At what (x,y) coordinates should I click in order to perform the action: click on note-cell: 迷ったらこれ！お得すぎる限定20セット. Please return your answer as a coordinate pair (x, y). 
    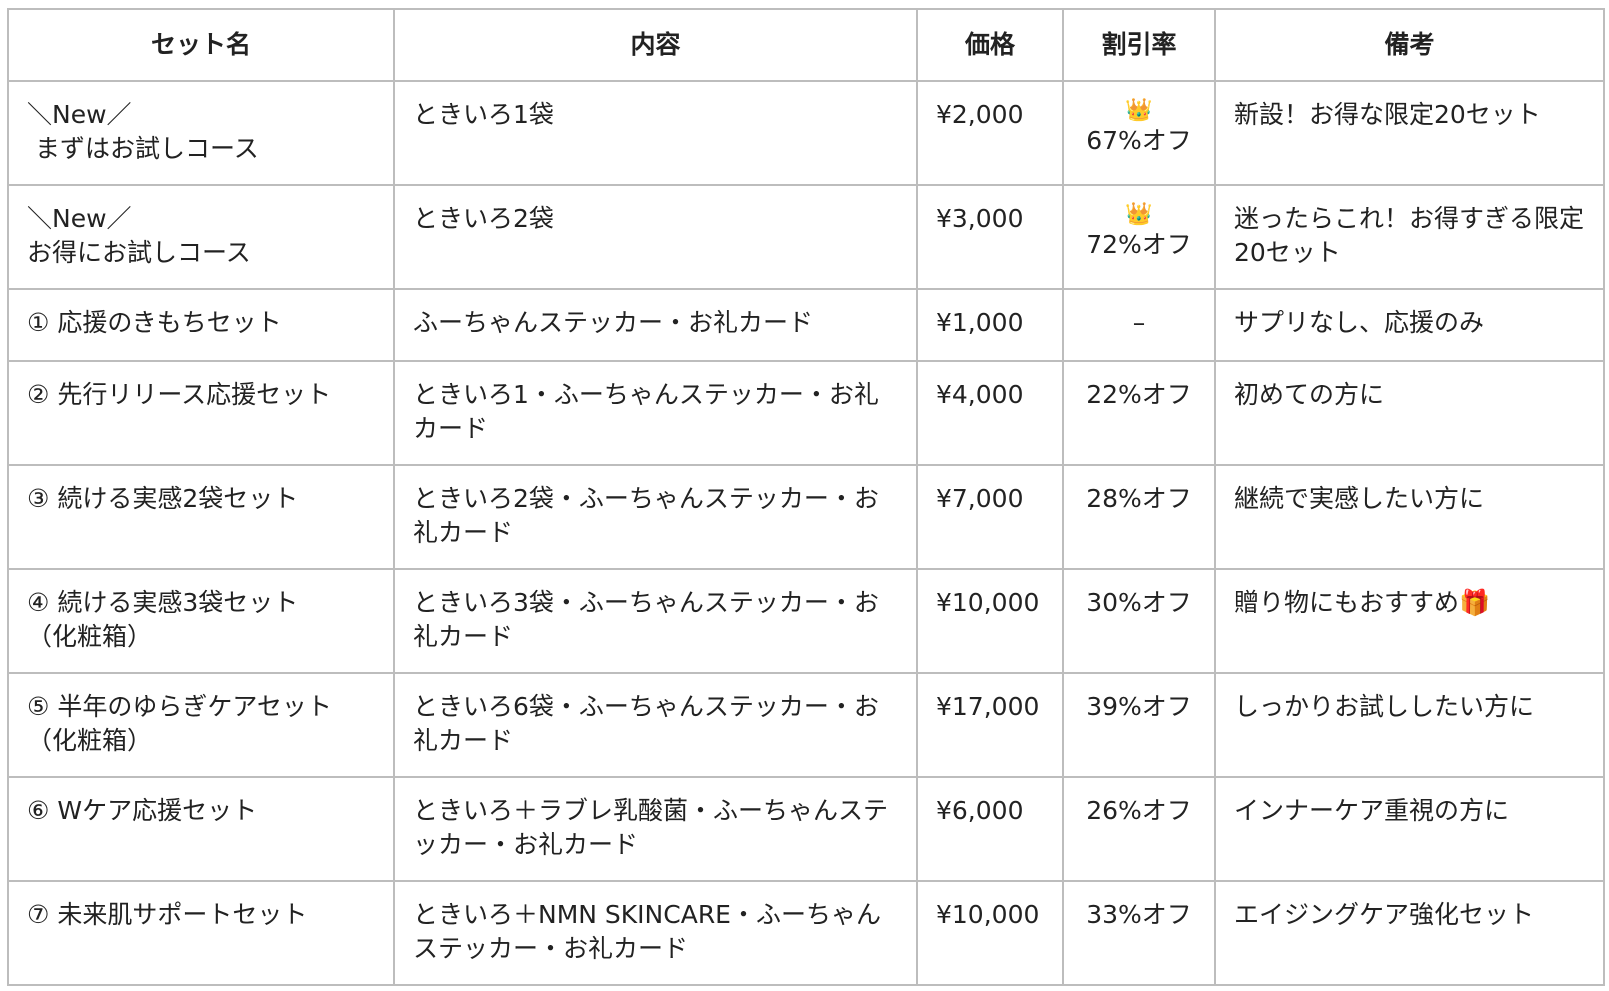
    Looking at the image, I should click on (1409, 237).